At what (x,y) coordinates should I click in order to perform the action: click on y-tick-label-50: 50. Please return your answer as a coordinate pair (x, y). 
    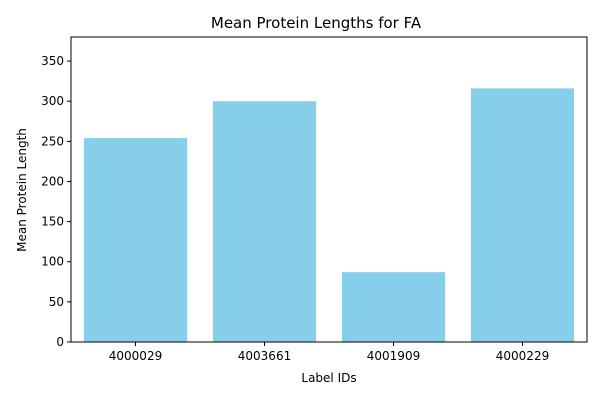
    Looking at the image, I should click on (56, 302).